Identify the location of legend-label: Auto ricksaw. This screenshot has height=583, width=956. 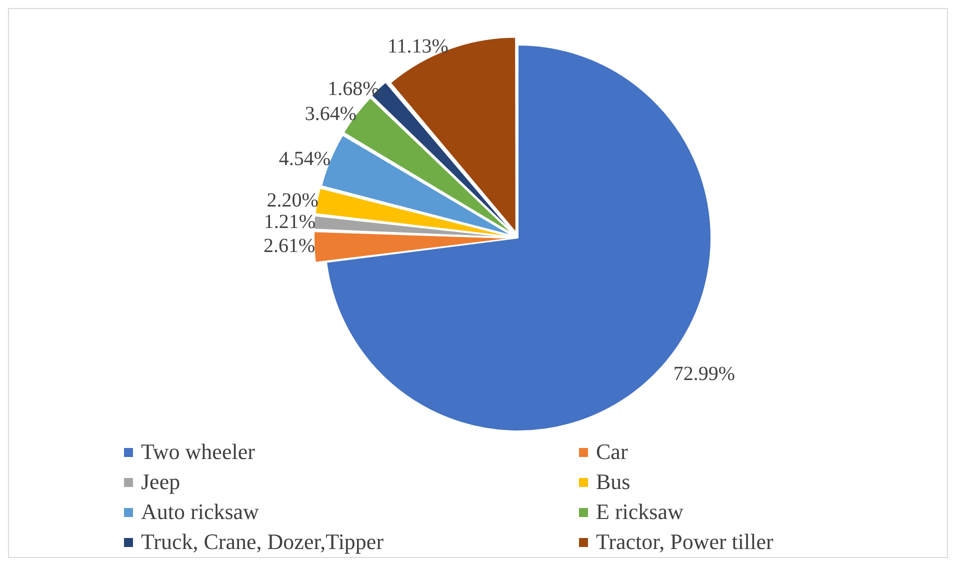
(200, 512).